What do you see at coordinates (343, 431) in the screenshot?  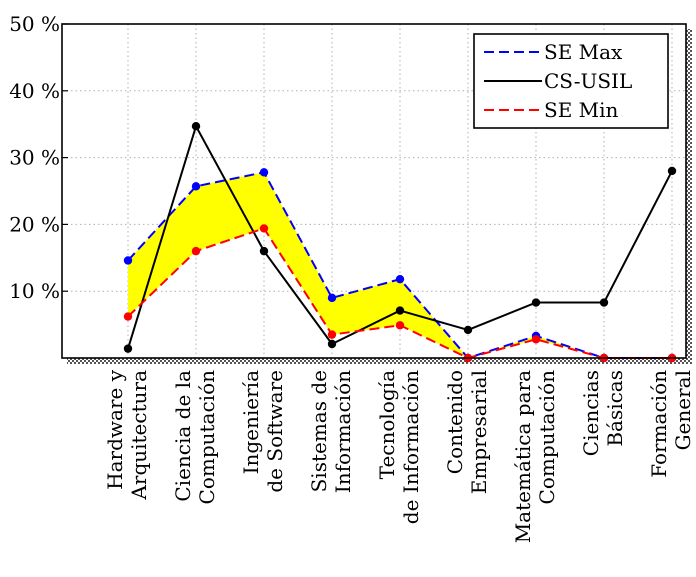 I see `x-category-line: Información` at bounding box center [343, 431].